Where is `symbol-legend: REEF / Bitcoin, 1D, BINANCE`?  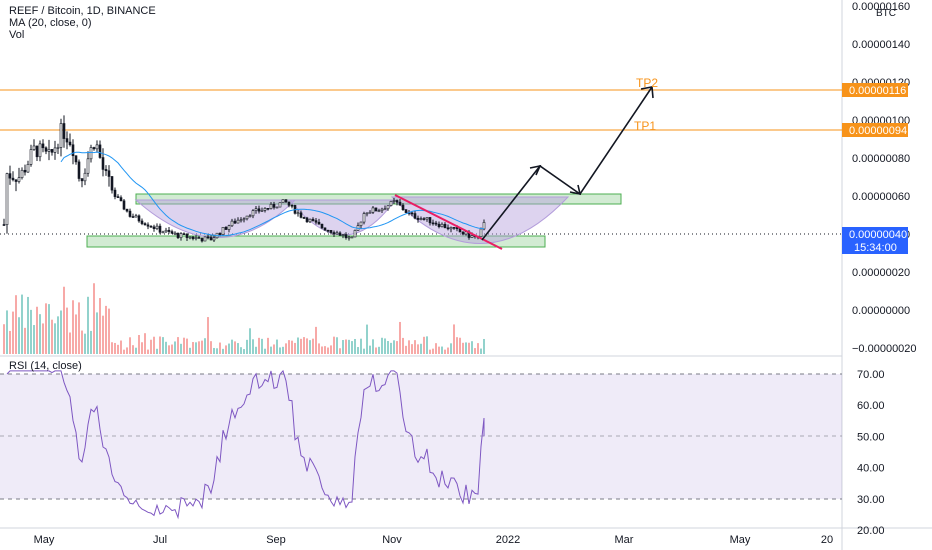
symbol-legend: REEF / Bitcoin, 1D, BINANCE is located at coordinates (82, 11).